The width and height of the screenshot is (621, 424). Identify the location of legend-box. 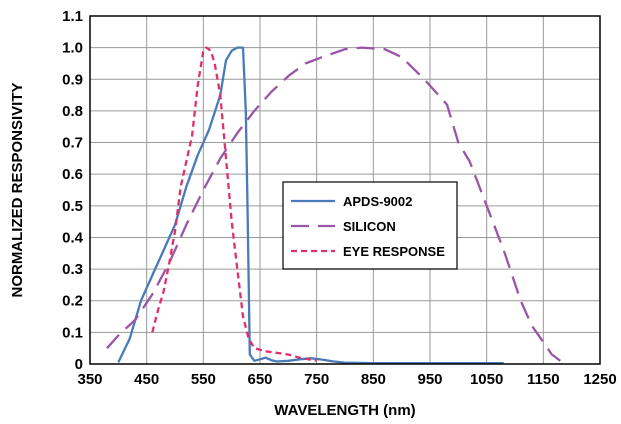
(370, 225).